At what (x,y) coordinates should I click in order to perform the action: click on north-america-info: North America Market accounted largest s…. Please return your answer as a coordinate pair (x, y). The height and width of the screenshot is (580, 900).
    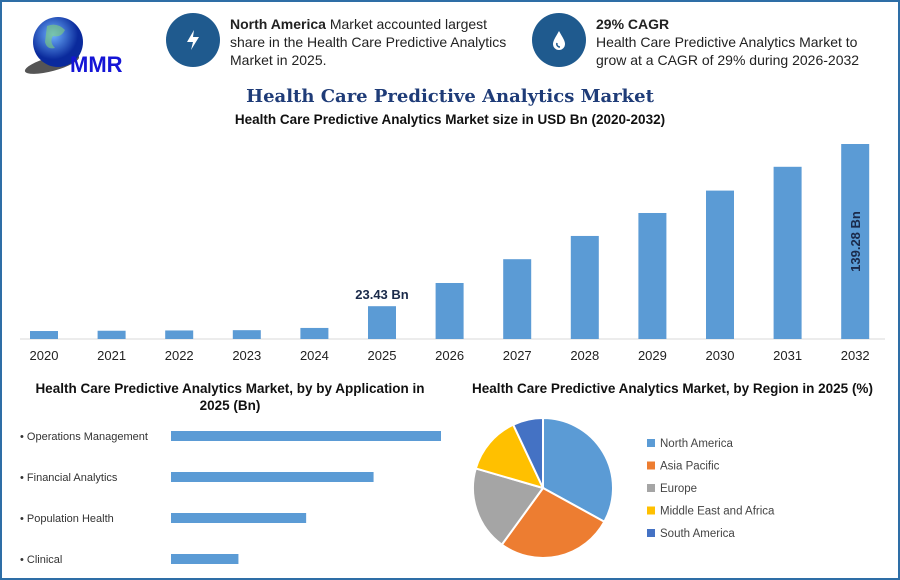
    Looking at the image, I should click on (372, 42).